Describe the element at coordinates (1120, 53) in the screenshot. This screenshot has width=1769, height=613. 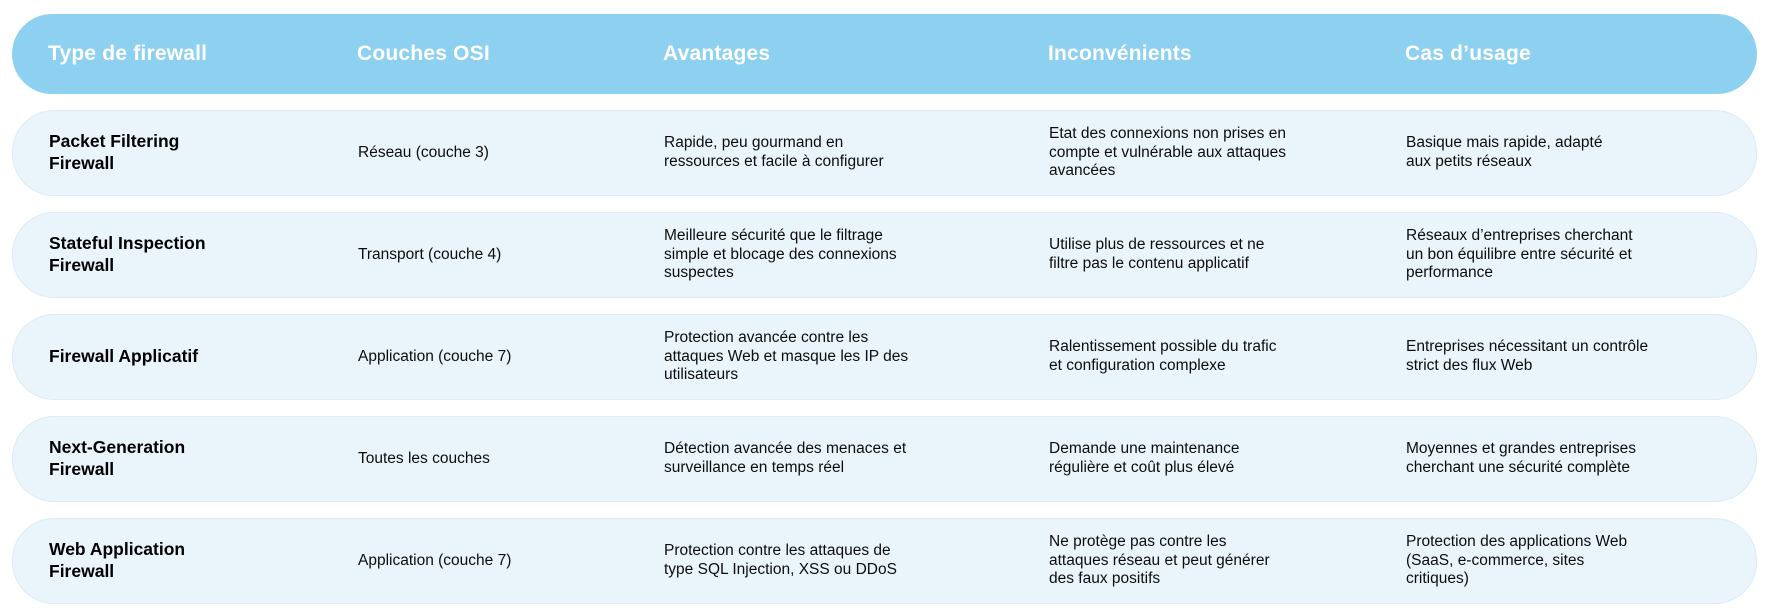
I see `column-header-disadvantages: Inconvénients` at that location.